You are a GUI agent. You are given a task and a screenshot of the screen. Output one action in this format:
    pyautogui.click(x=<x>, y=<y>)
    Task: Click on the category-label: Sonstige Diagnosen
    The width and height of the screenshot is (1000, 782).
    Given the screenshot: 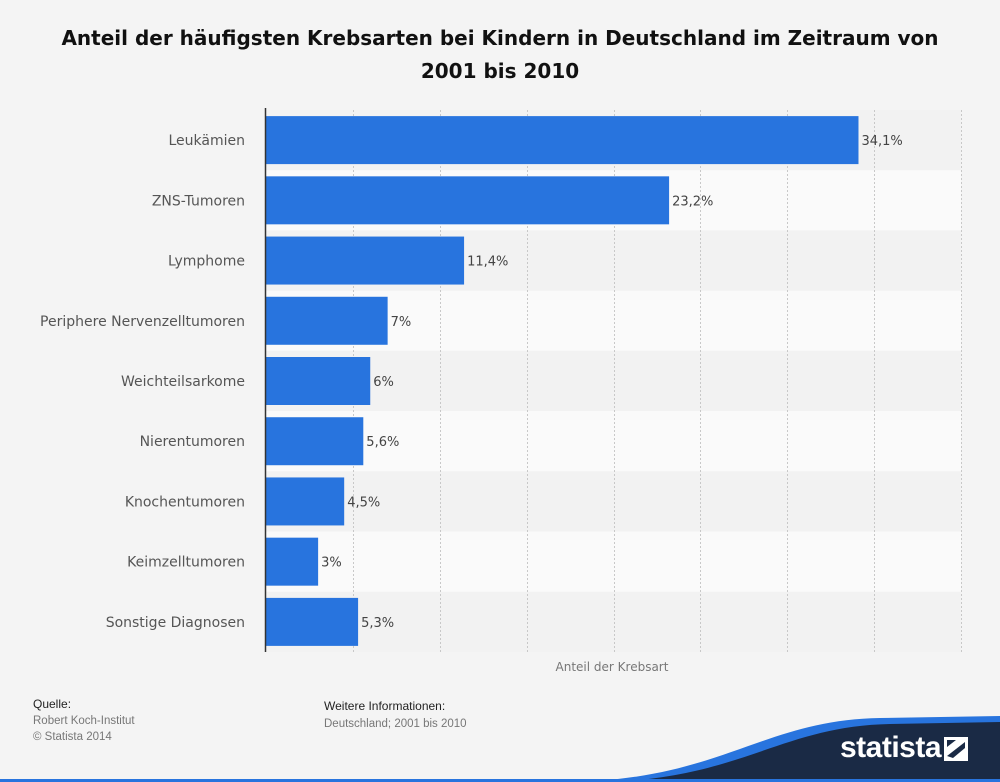 What is the action you would take?
    pyautogui.click(x=175, y=623)
    